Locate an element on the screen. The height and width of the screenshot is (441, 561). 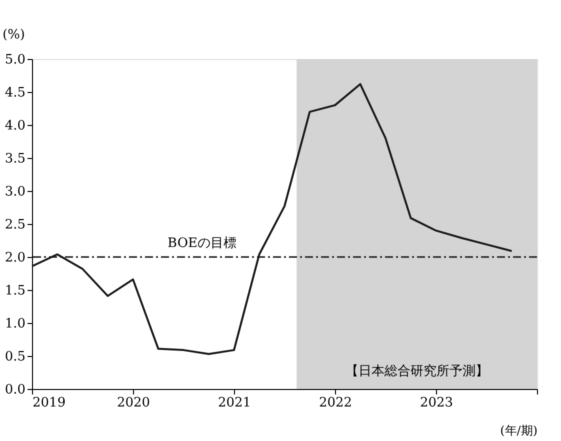
y-tick-label: 5.0 is located at coordinates (15, 60).